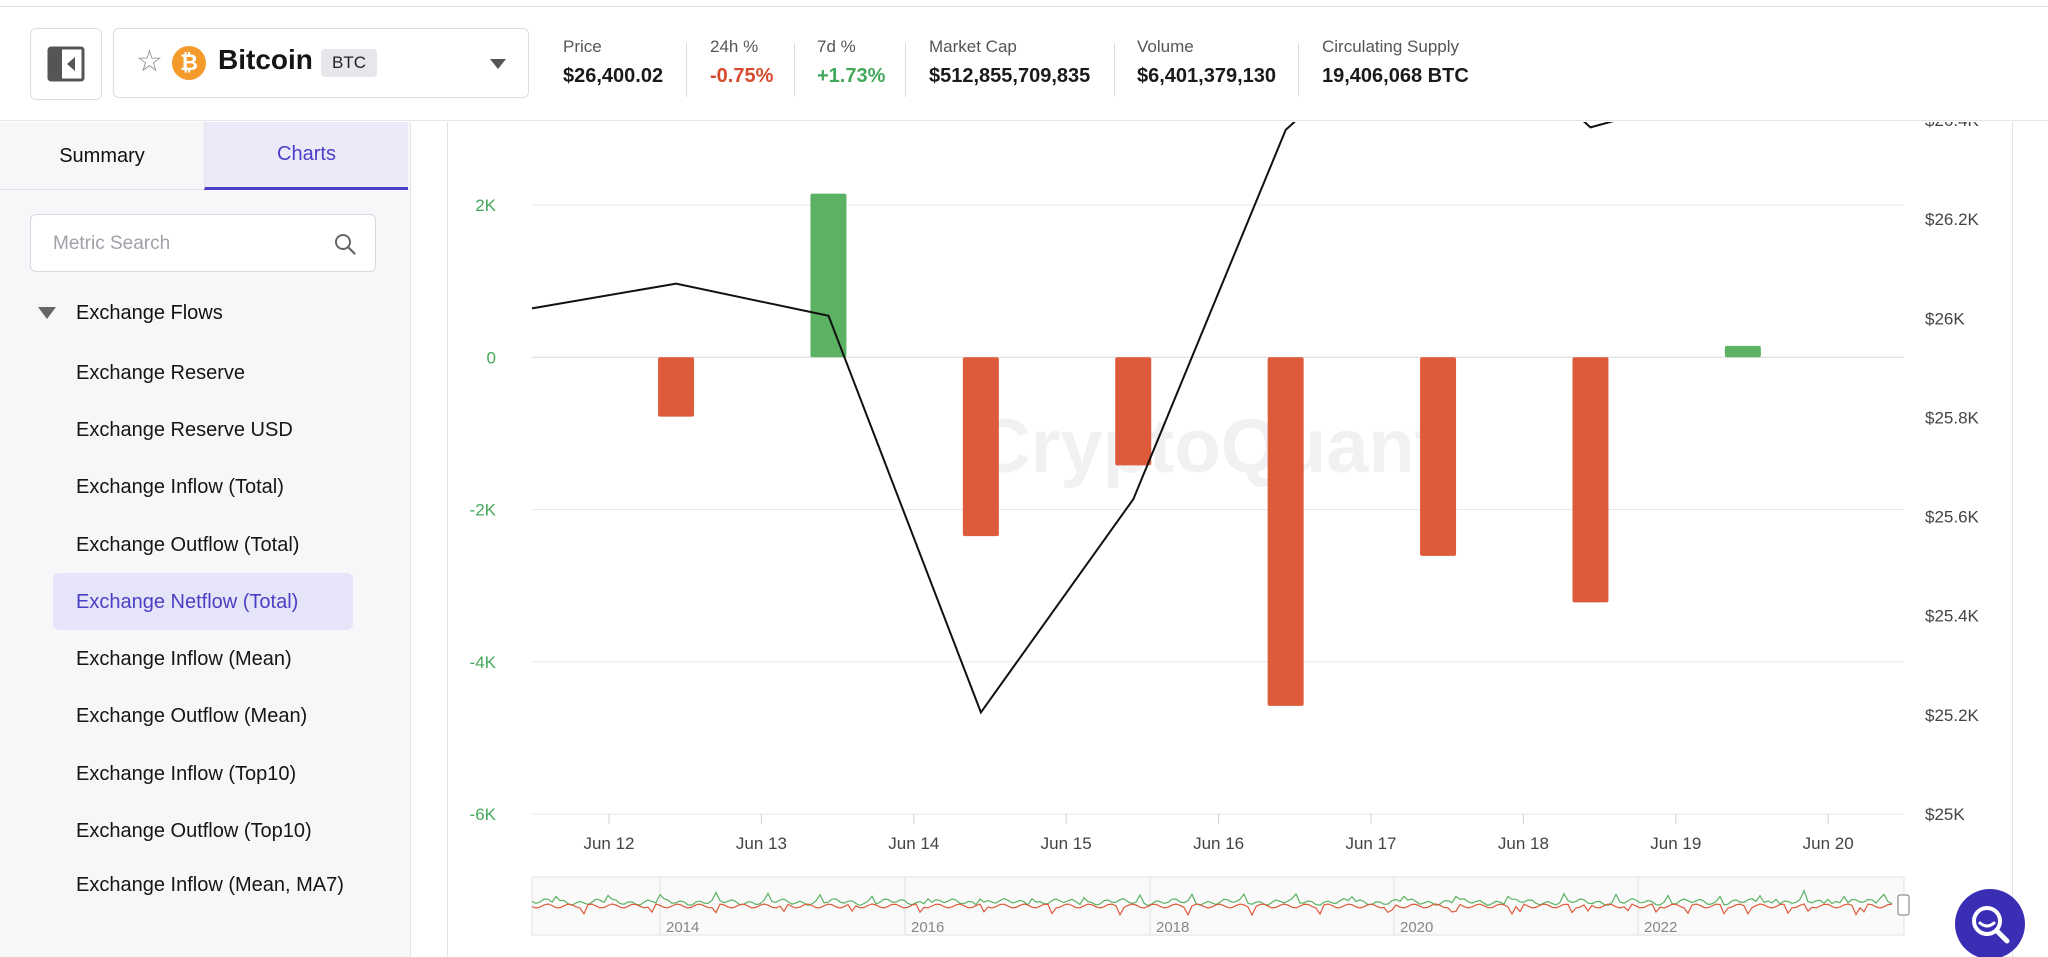  What do you see at coordinates (180, 487) in the screenshot?
I see `metric-item-exchange-inflow-total: Exchange Inflow (Total)` at bounding box center [180, 487].